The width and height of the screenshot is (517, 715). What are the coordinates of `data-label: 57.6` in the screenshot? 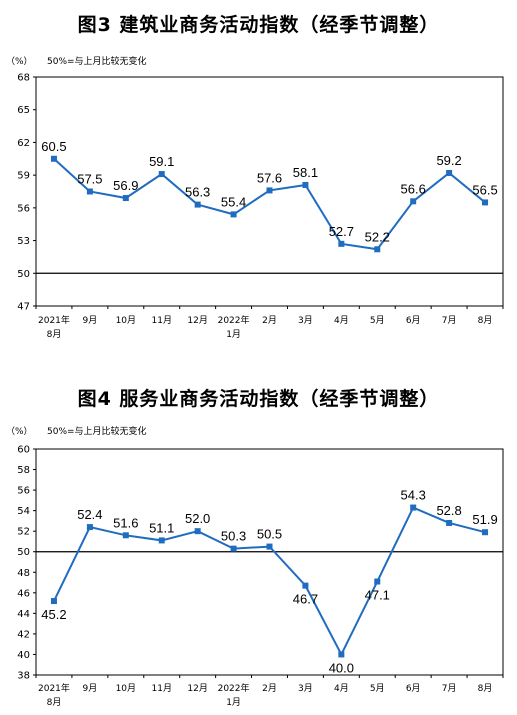 It's located at (269, 177).